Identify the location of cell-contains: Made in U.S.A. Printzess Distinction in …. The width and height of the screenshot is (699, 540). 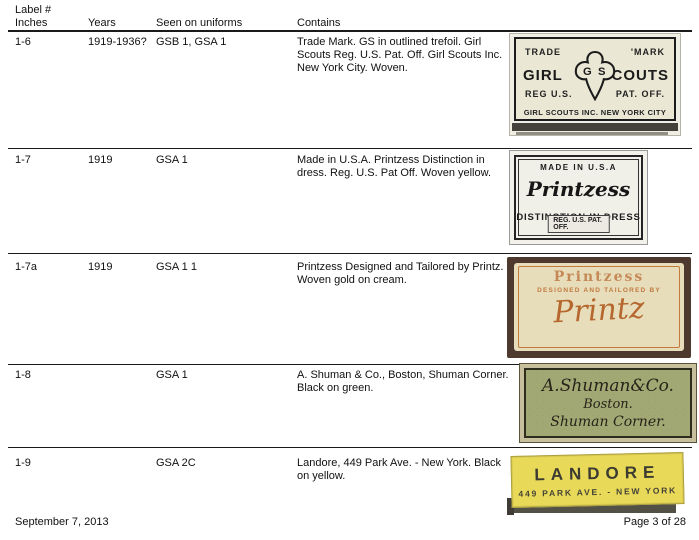
(394, 166).